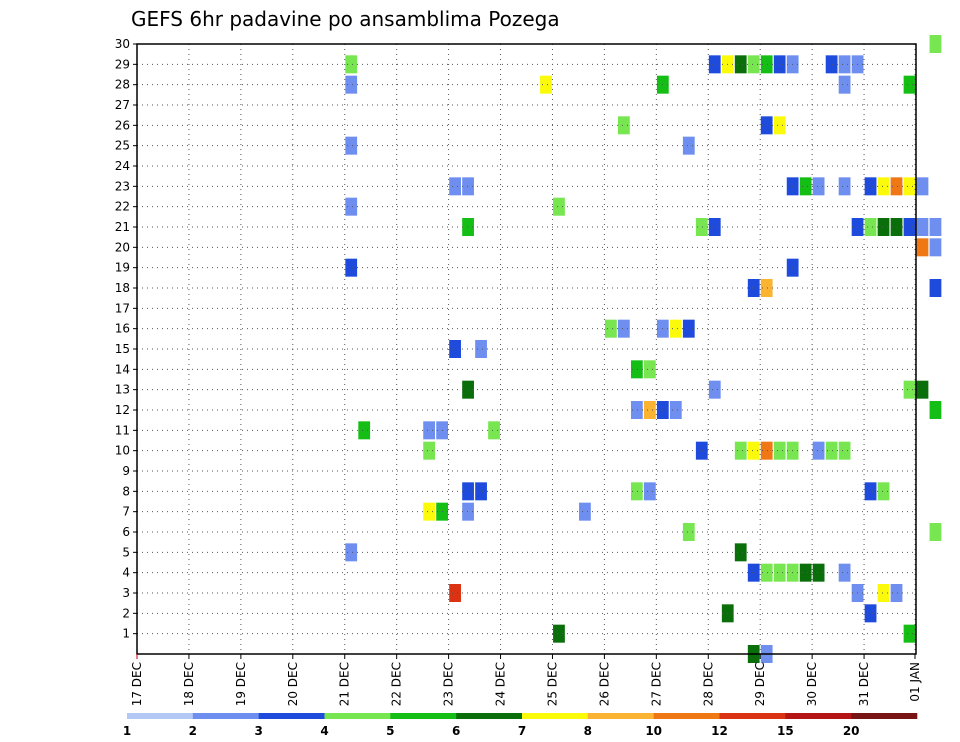  I want to click on y-tick-label: 18, so click(122, 288).